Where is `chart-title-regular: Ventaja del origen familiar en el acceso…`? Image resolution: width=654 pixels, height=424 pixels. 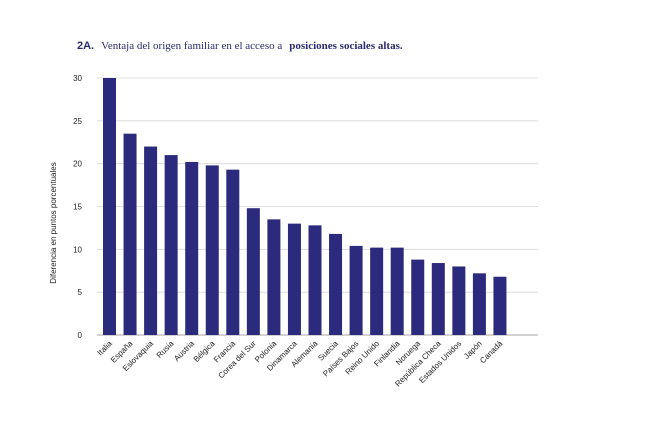
chart-title-regular: Ventaja del origen familiar en el acceso… is located at coordinates (191, 46).